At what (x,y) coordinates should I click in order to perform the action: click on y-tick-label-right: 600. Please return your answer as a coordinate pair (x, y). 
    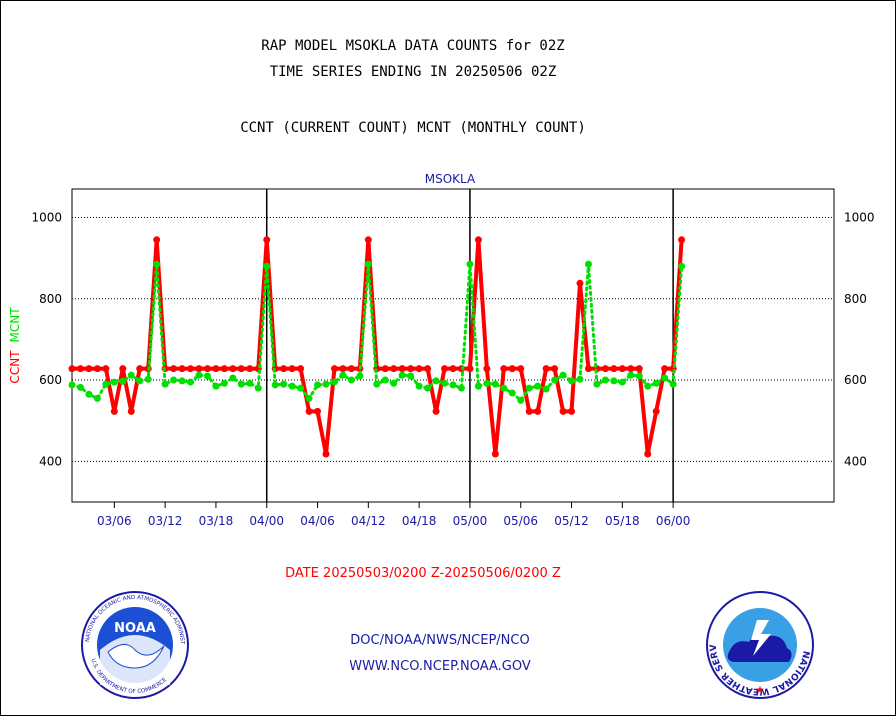
    Looking at the image, I should click on (855, 380).